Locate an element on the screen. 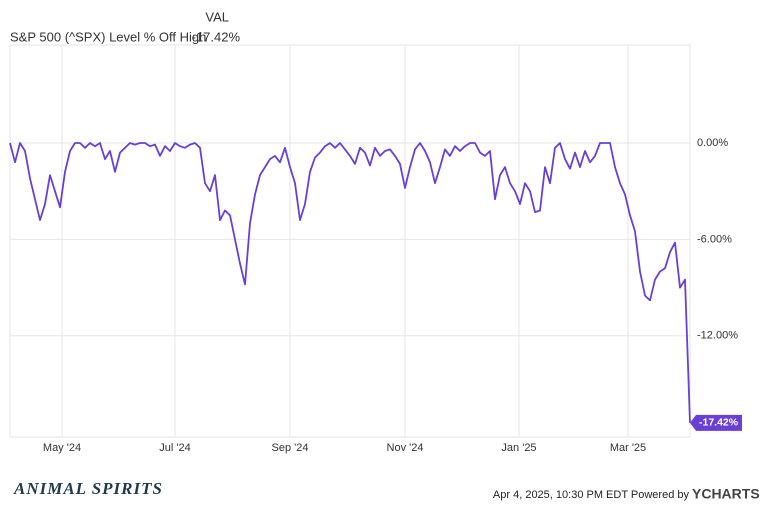  x-tick-label: Jul '24 is located at coordinates (174, 448).